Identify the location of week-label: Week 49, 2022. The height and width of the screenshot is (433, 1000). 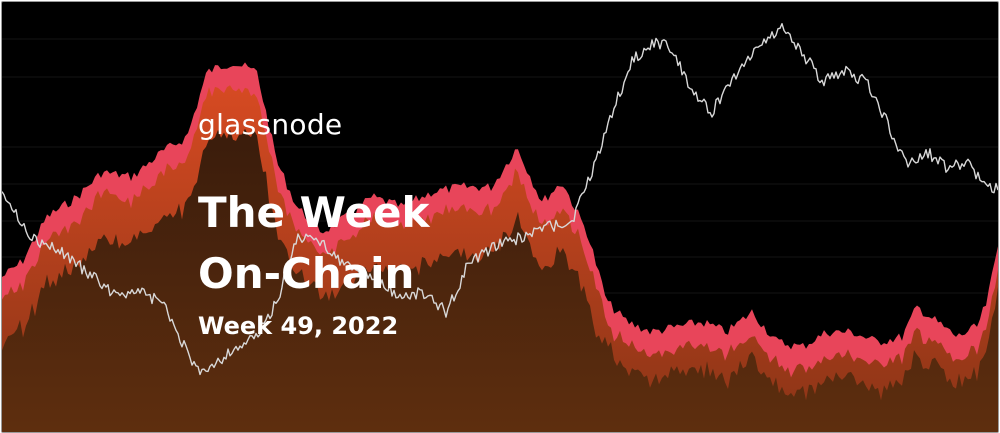
(298, 326).